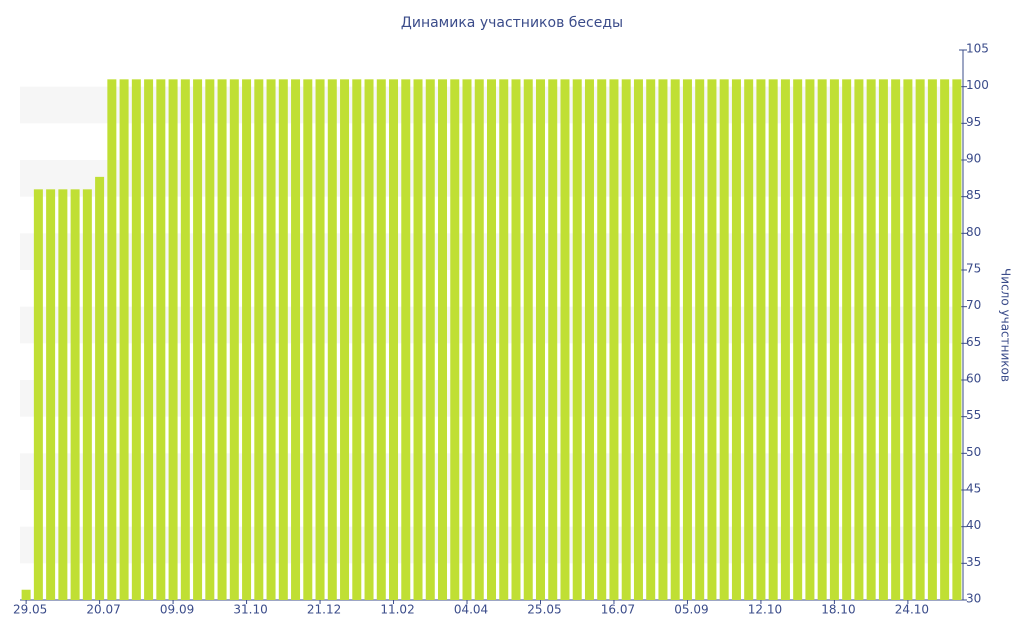  What do you see at coordinates (973, 562) in the screenshot?
I see `y-tick-label: 35` at bounding box center [973, 562].